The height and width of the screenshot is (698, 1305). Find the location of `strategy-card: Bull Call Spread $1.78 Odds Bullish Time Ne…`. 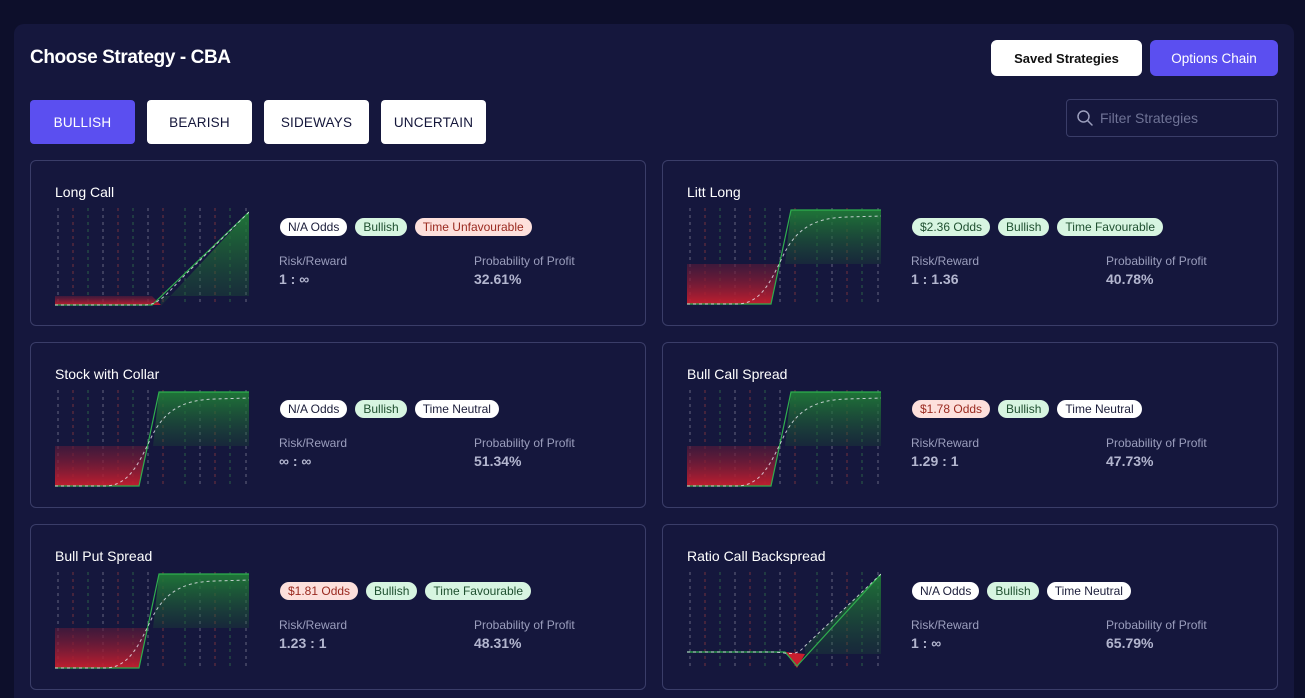

strategy-card: Bull Call Spread $1.78 Odds Bullish Time Ne… is located at coordinates (970, 425).